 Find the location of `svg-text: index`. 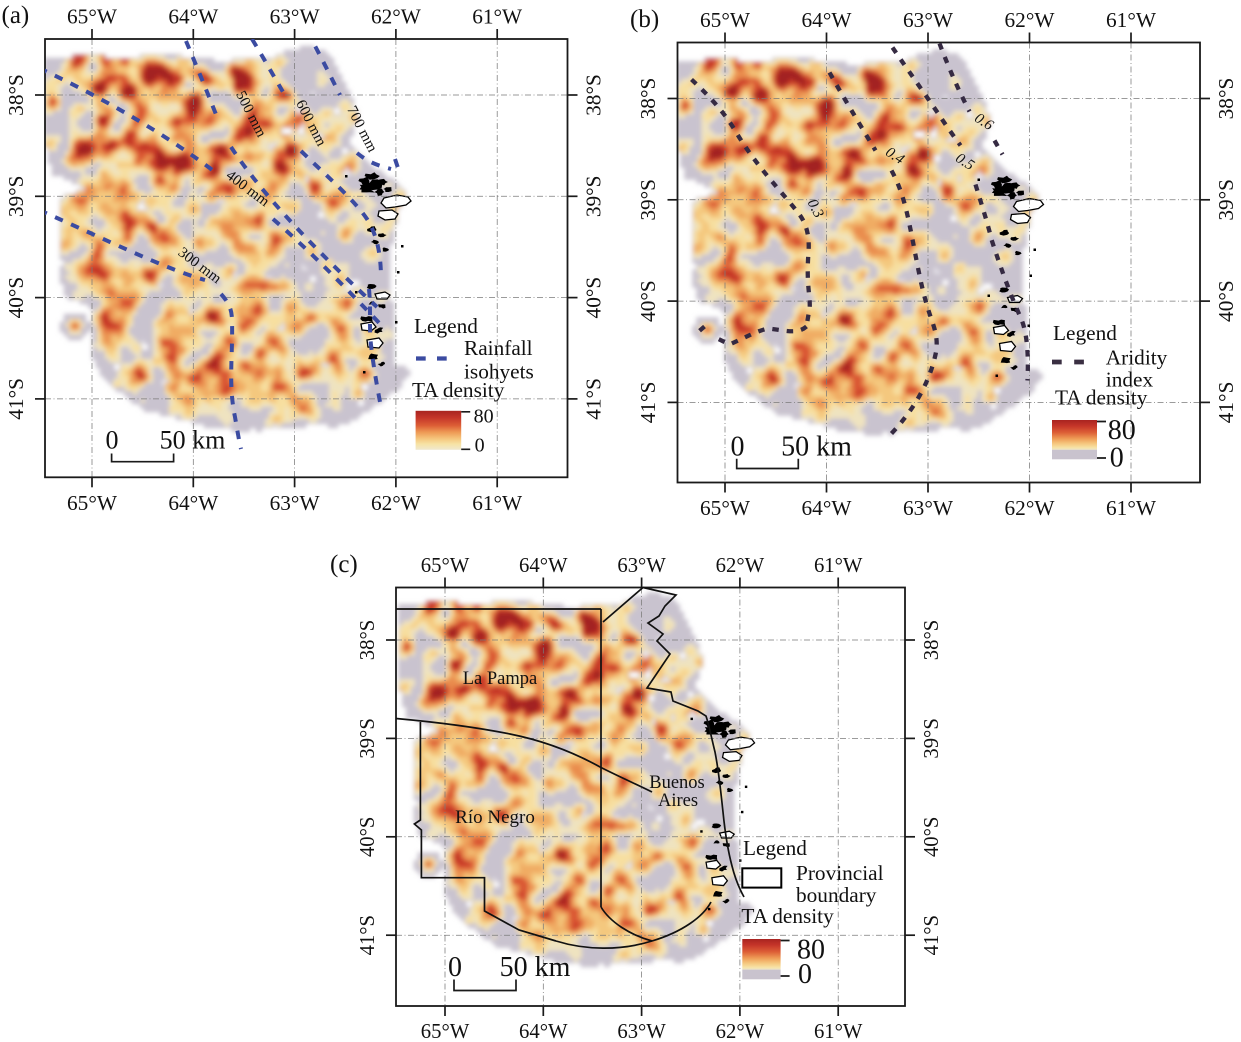

svg-text: index is located at coordinates (1130, 380).